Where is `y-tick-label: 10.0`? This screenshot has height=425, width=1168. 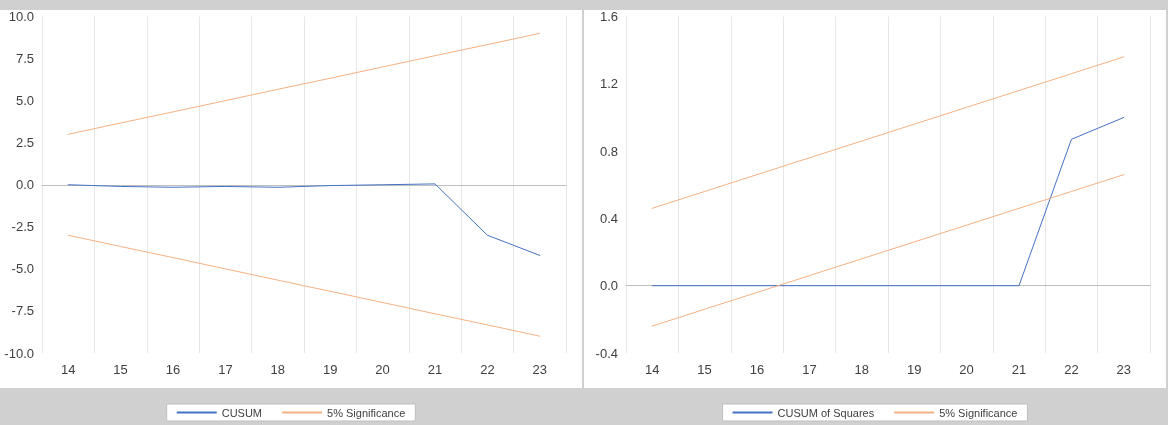
y-tick-label: 10.0 is located at coordinates (21, 16).